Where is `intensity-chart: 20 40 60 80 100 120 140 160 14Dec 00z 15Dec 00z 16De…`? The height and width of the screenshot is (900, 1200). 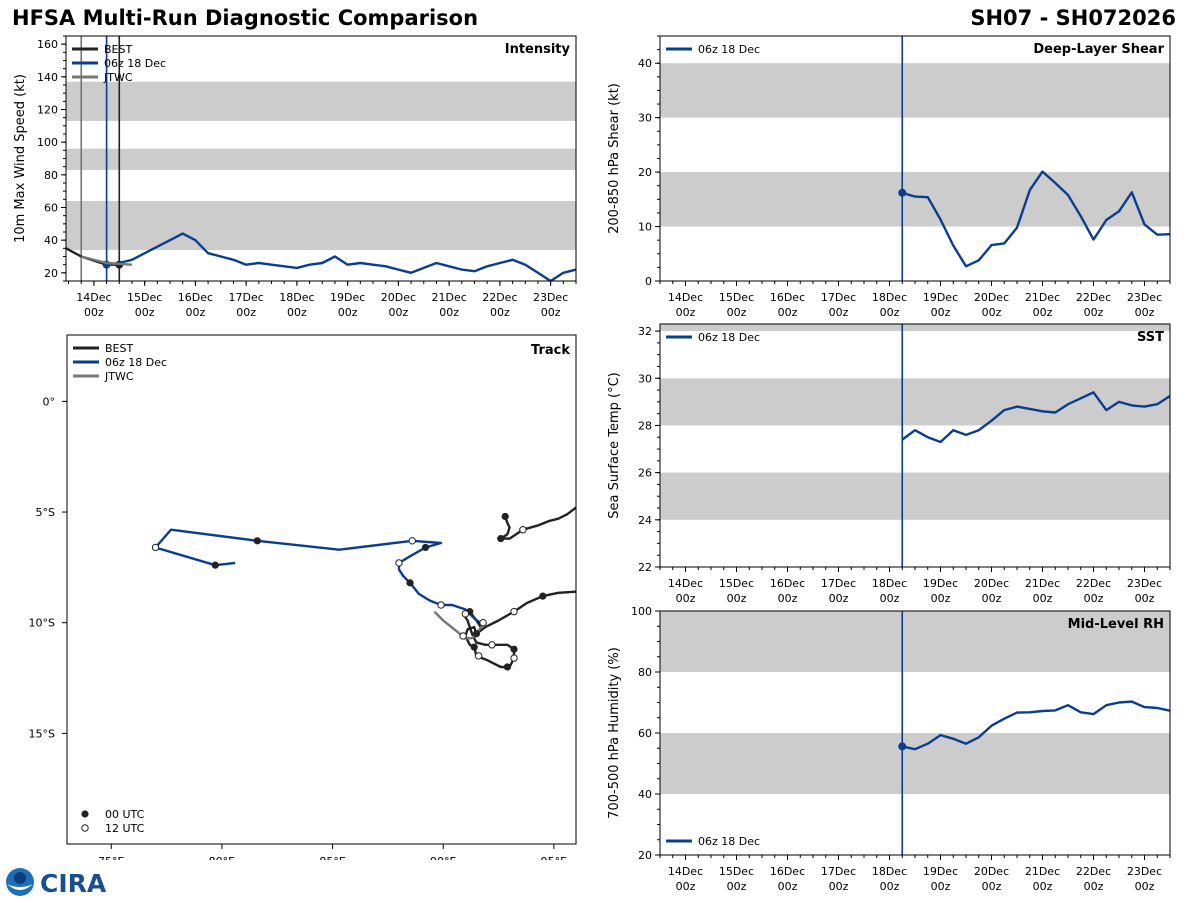 intensity-chart: 20 40 60 80 100 120 140 160 14Dec 00z 15Dec 00z 16De… is located at coordinates (295, 177).